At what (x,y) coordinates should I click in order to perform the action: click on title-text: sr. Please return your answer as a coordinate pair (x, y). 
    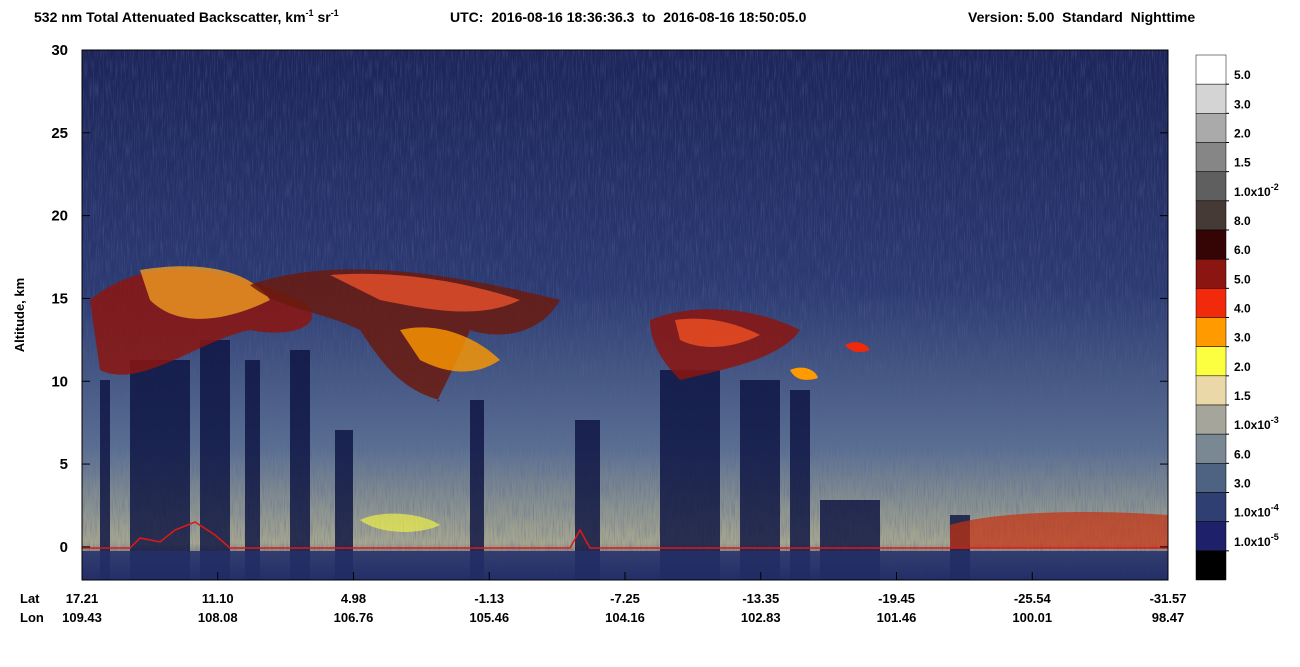
    Looking at the image, I should click on (323, 17).